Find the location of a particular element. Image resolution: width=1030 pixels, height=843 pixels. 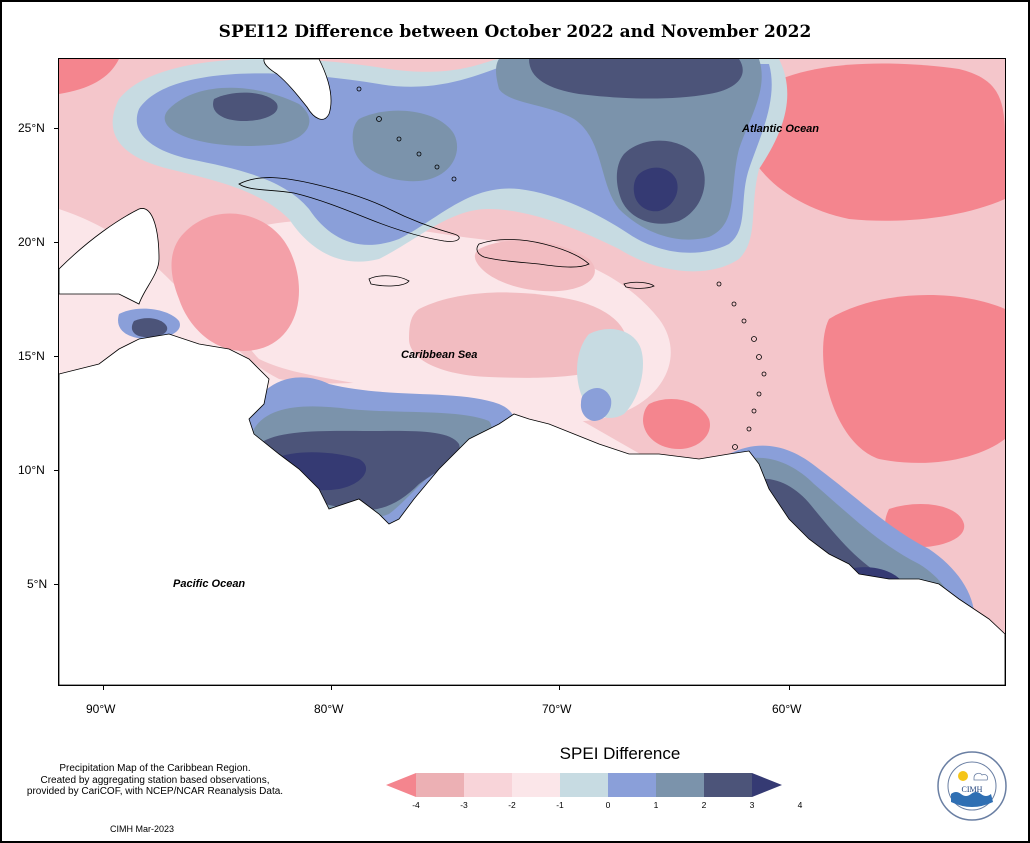

land-jamaica is located at coordinates (389, 281).